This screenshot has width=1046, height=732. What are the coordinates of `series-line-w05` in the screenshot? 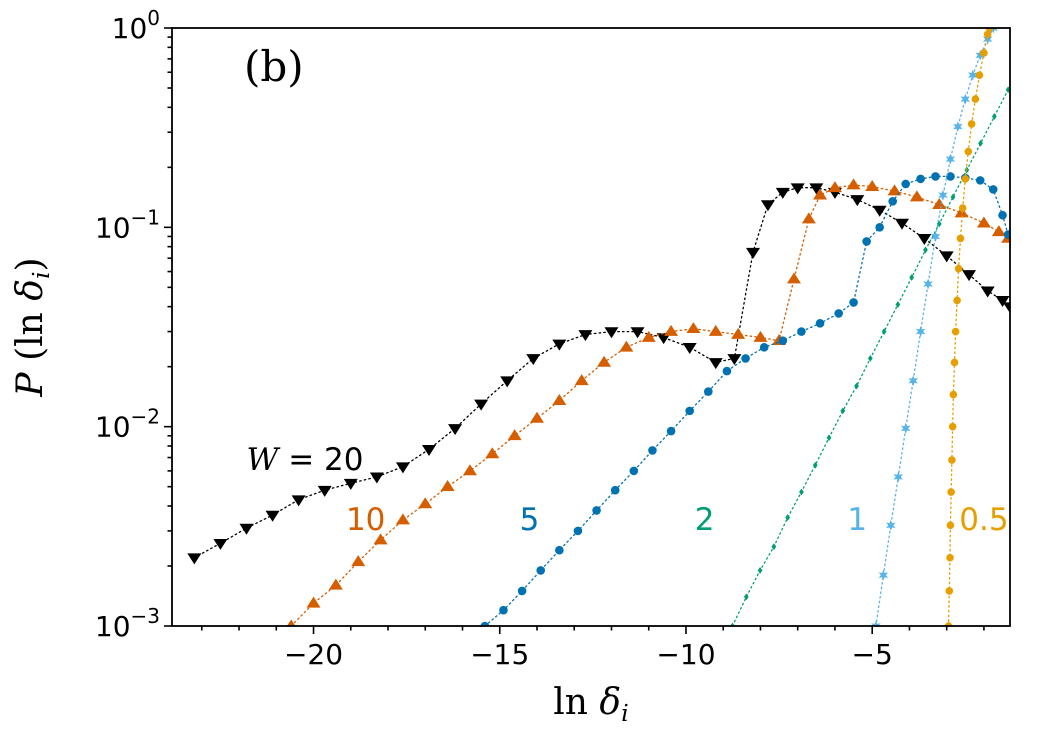 It's located at (969, 327).